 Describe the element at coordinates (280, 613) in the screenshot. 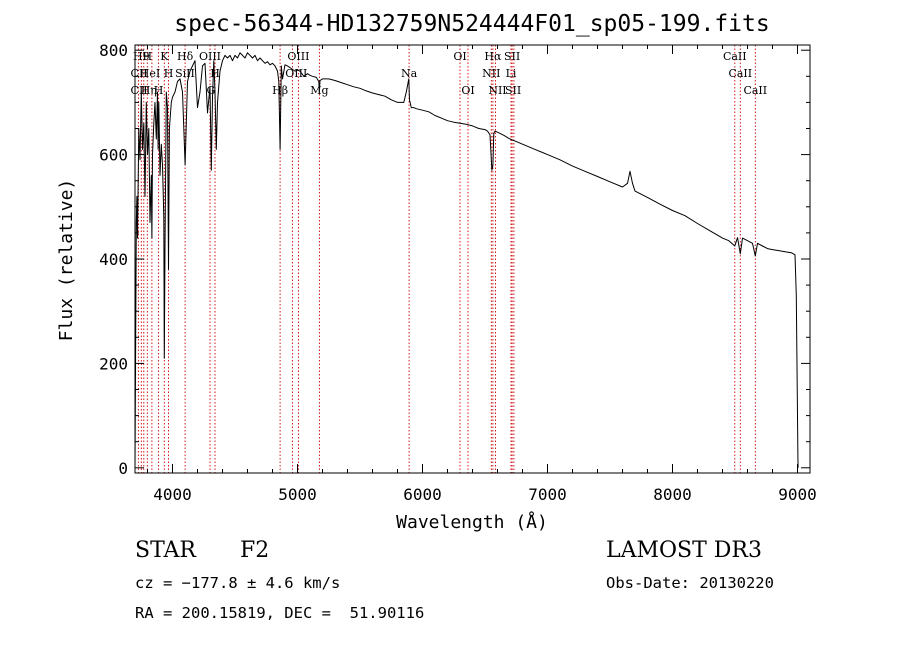

I see `coordinates: RA = 200.15819, DEC = 51.90116` at that location.